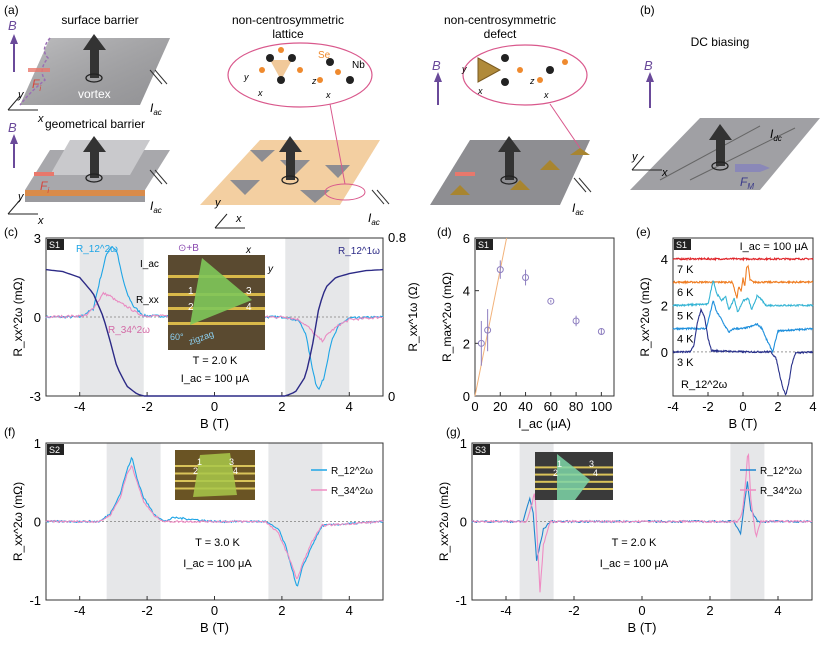 The height and width of the screenshot is (646, 830). I want to click on right-tick-label: 0.8, so click(397, 237).